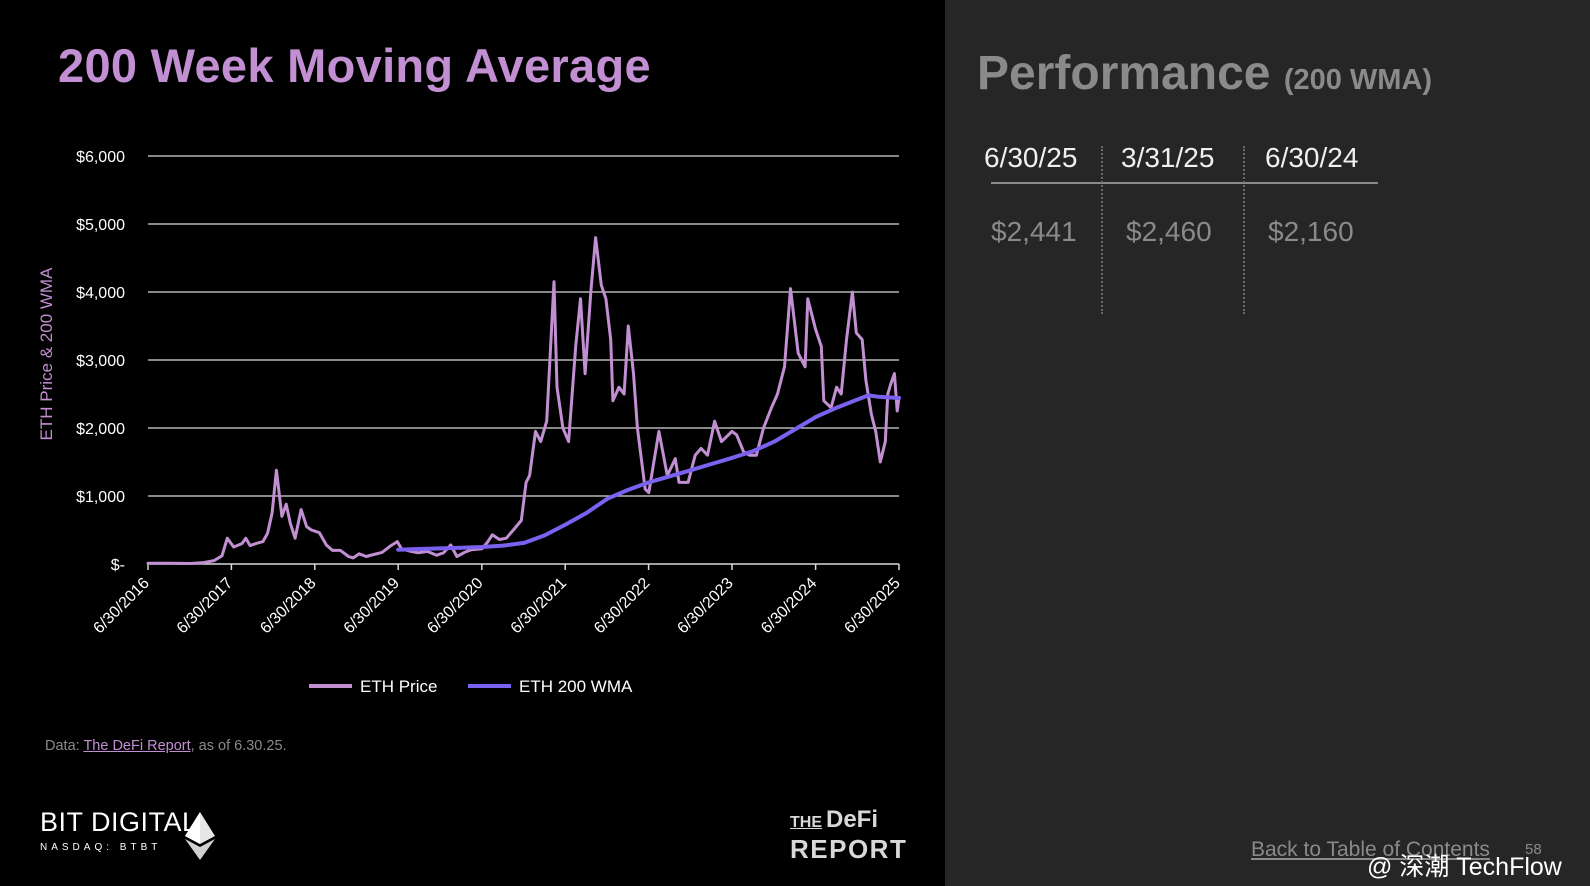 This screenshot has height=886, width=1590. I want to click on performance-title: Performance (200 WMA), so click(1204, 73).